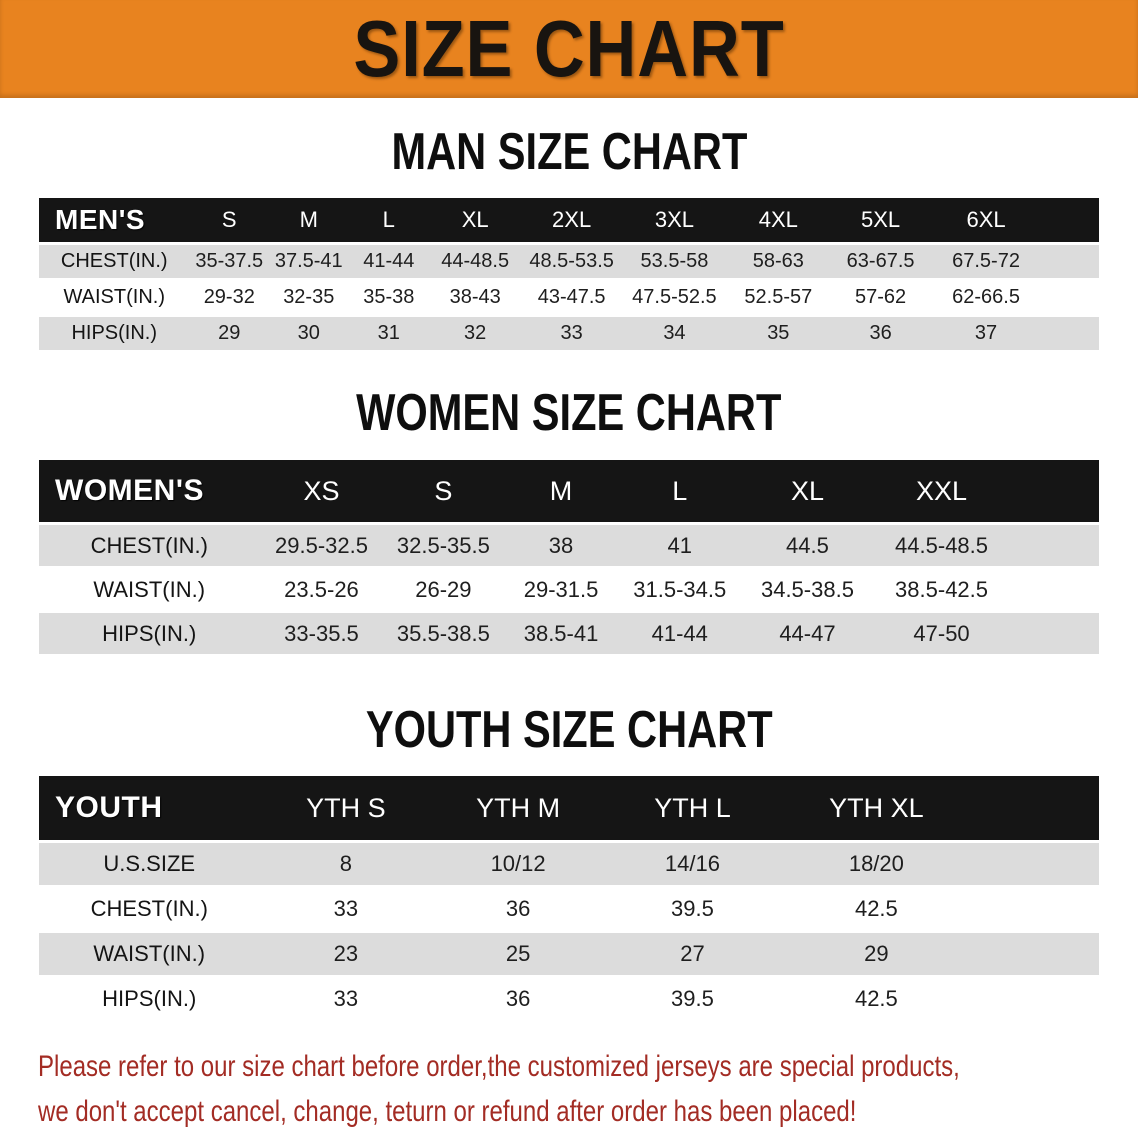  Describe the element at coordinates (149, 545) in the screenshot. I see `measurement-label: CHEST(IN.)` at that location.